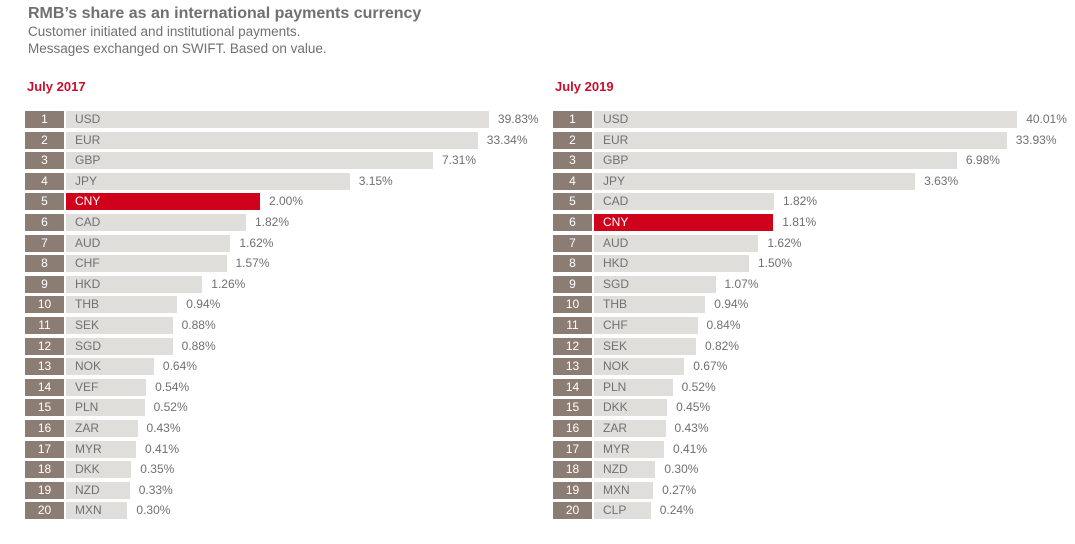 This screenshot has width=1075, height=544. What do you see at coordinates (179, 366) in the screenshot?
I see `value-label: 0.64%` at bounding box center [179, 366].